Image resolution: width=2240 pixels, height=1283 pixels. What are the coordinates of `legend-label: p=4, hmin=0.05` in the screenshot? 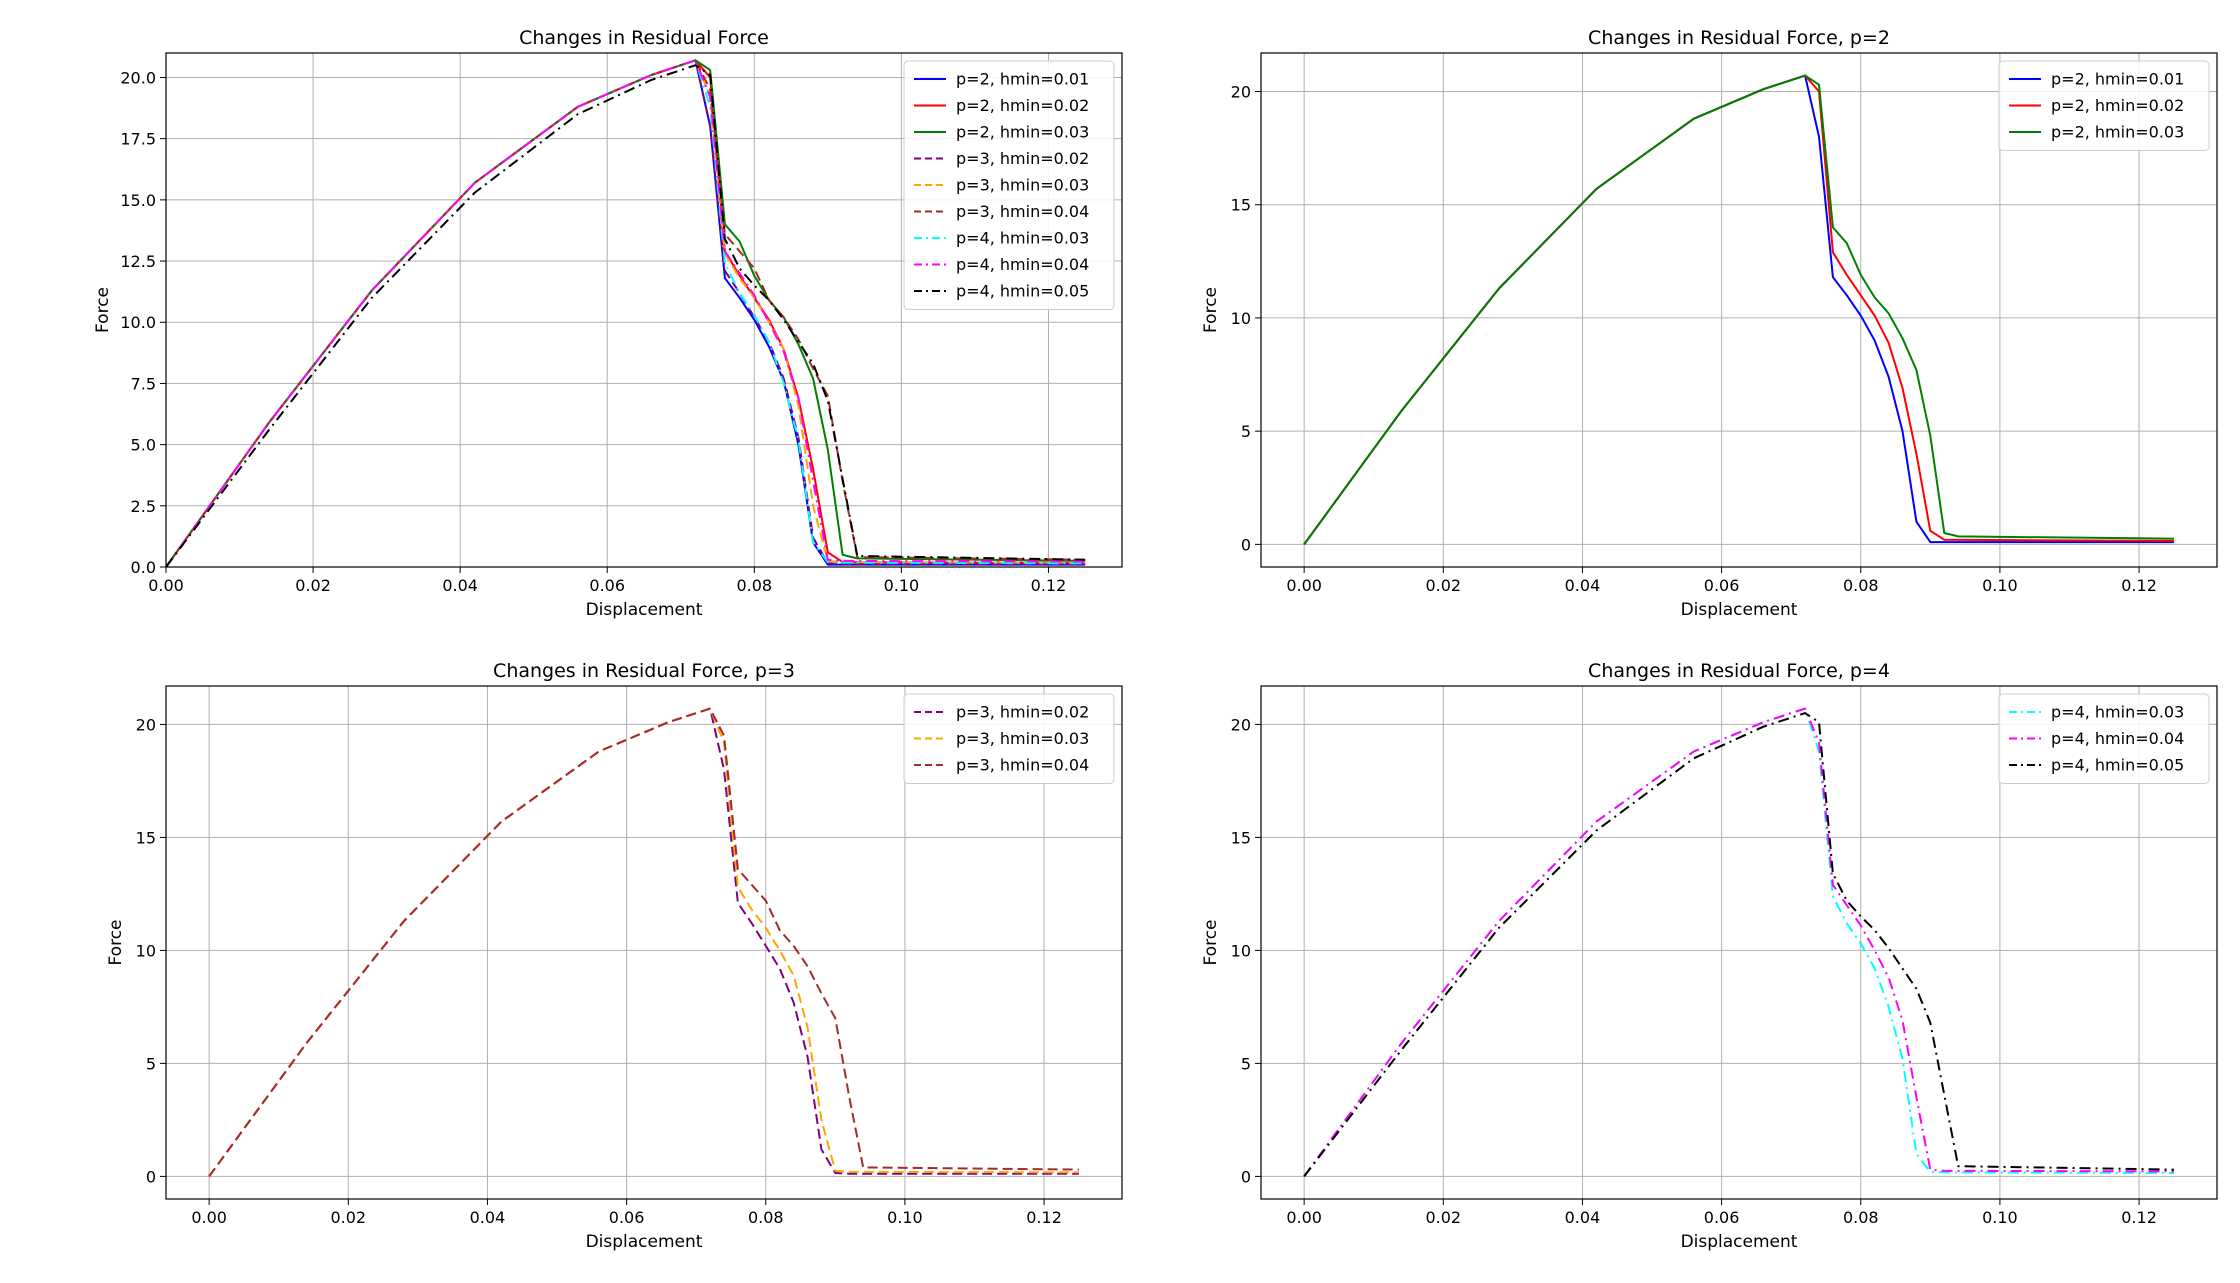 It's located at (1022, 291).